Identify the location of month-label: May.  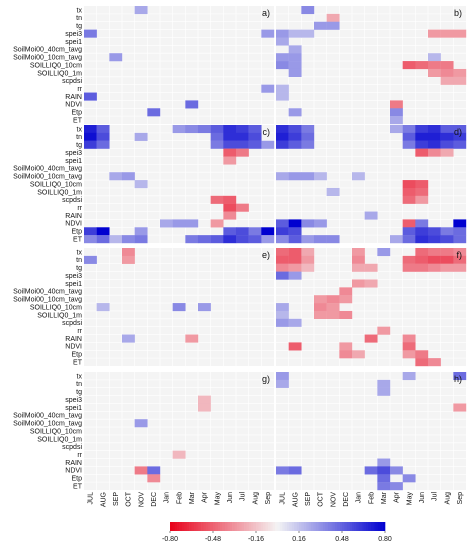
(217, 499).